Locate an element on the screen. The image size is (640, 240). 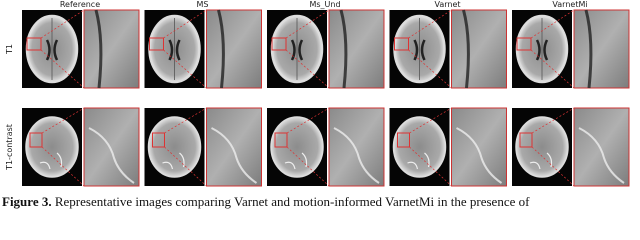
column-label: Varnet is located at coordinates (447, 4).